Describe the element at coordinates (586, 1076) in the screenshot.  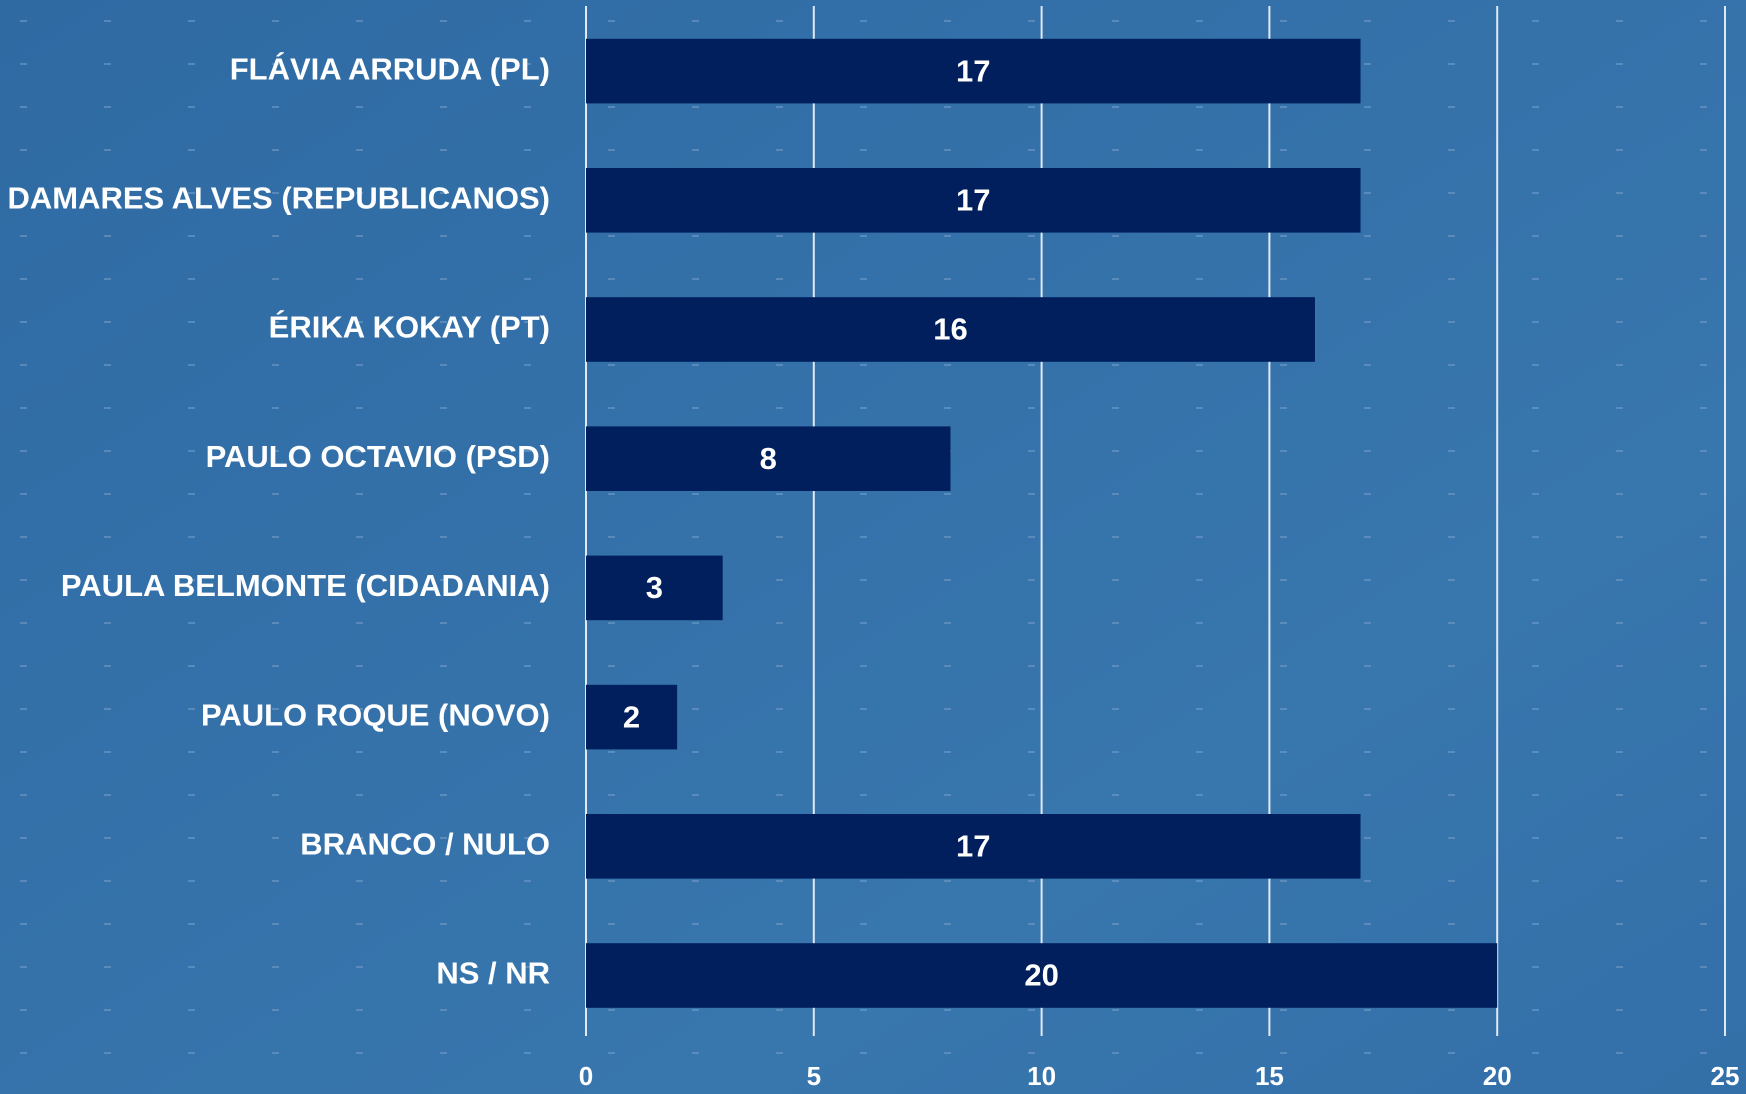
I see `x-tick-label: 0` at that location.